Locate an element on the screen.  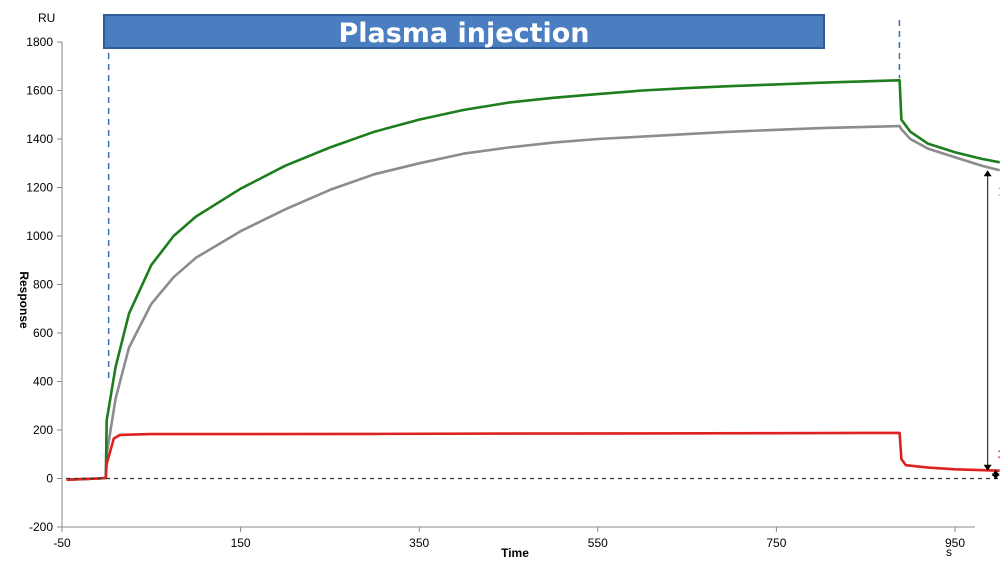
baseline-arrow-head-bottom is located at coordinates (995, 476).